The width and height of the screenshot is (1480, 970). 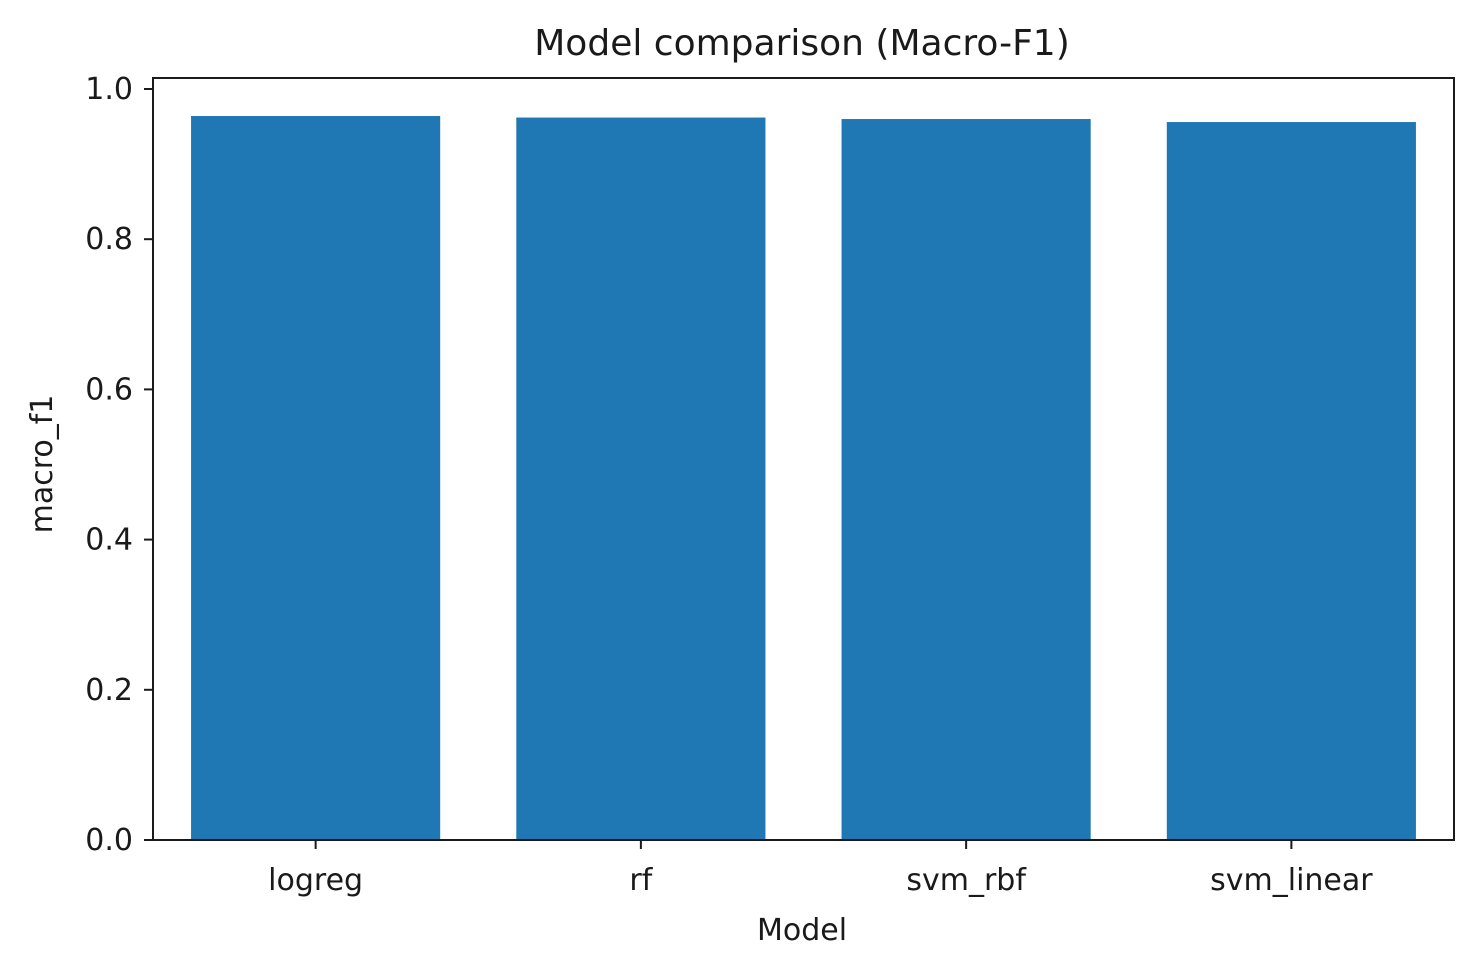 I want to click on x-axis-label: Model, so click(x=802, y=930).